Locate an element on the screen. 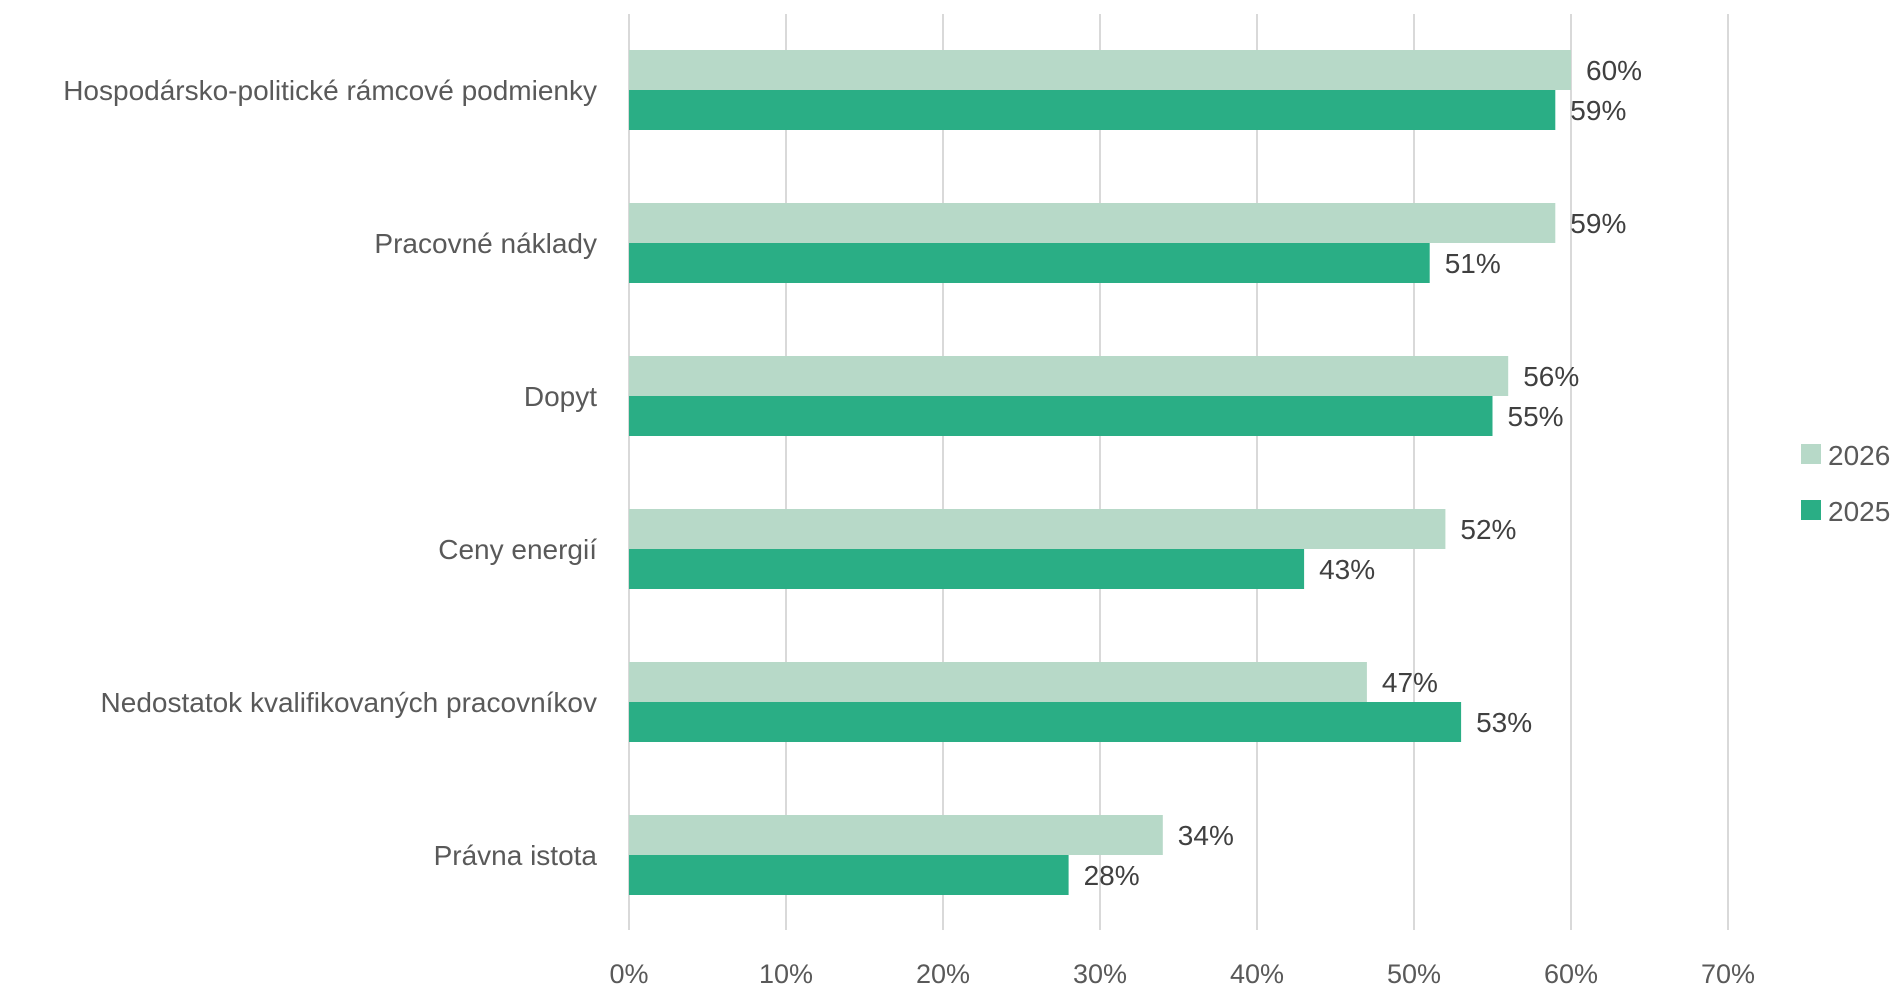 The image size is (1897, 987). legend-label-2026: 2026 is located at coordinates (1859, 455).